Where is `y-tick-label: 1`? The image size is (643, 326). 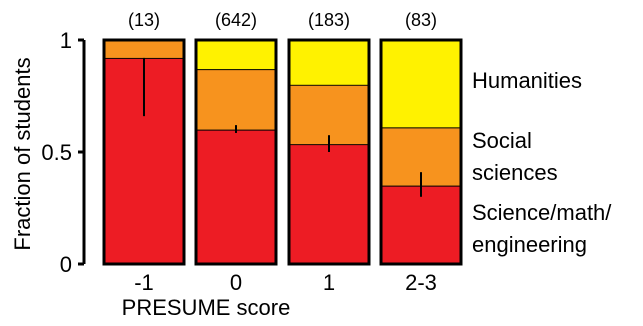 y-tick-label: 1 is located at coordinates (66, 40).